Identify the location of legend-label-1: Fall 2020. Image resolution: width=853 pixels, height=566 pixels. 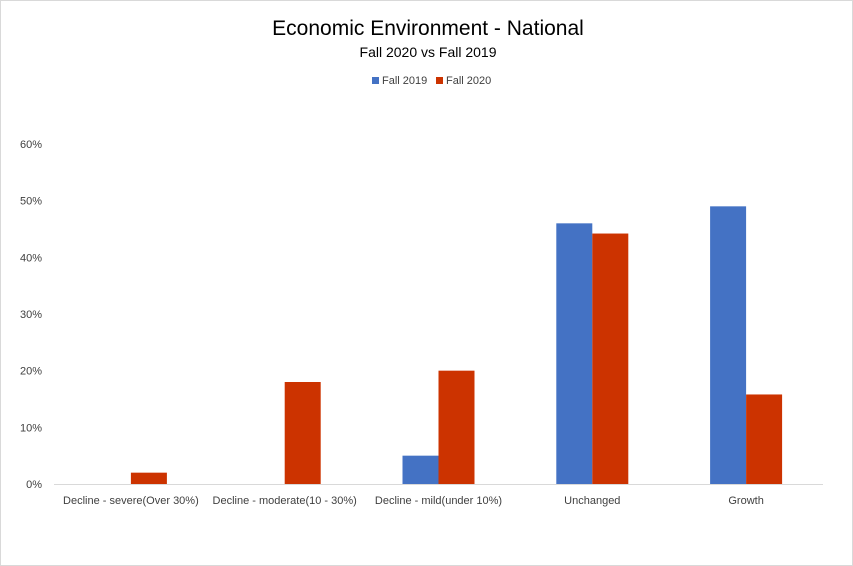
(468, 81).